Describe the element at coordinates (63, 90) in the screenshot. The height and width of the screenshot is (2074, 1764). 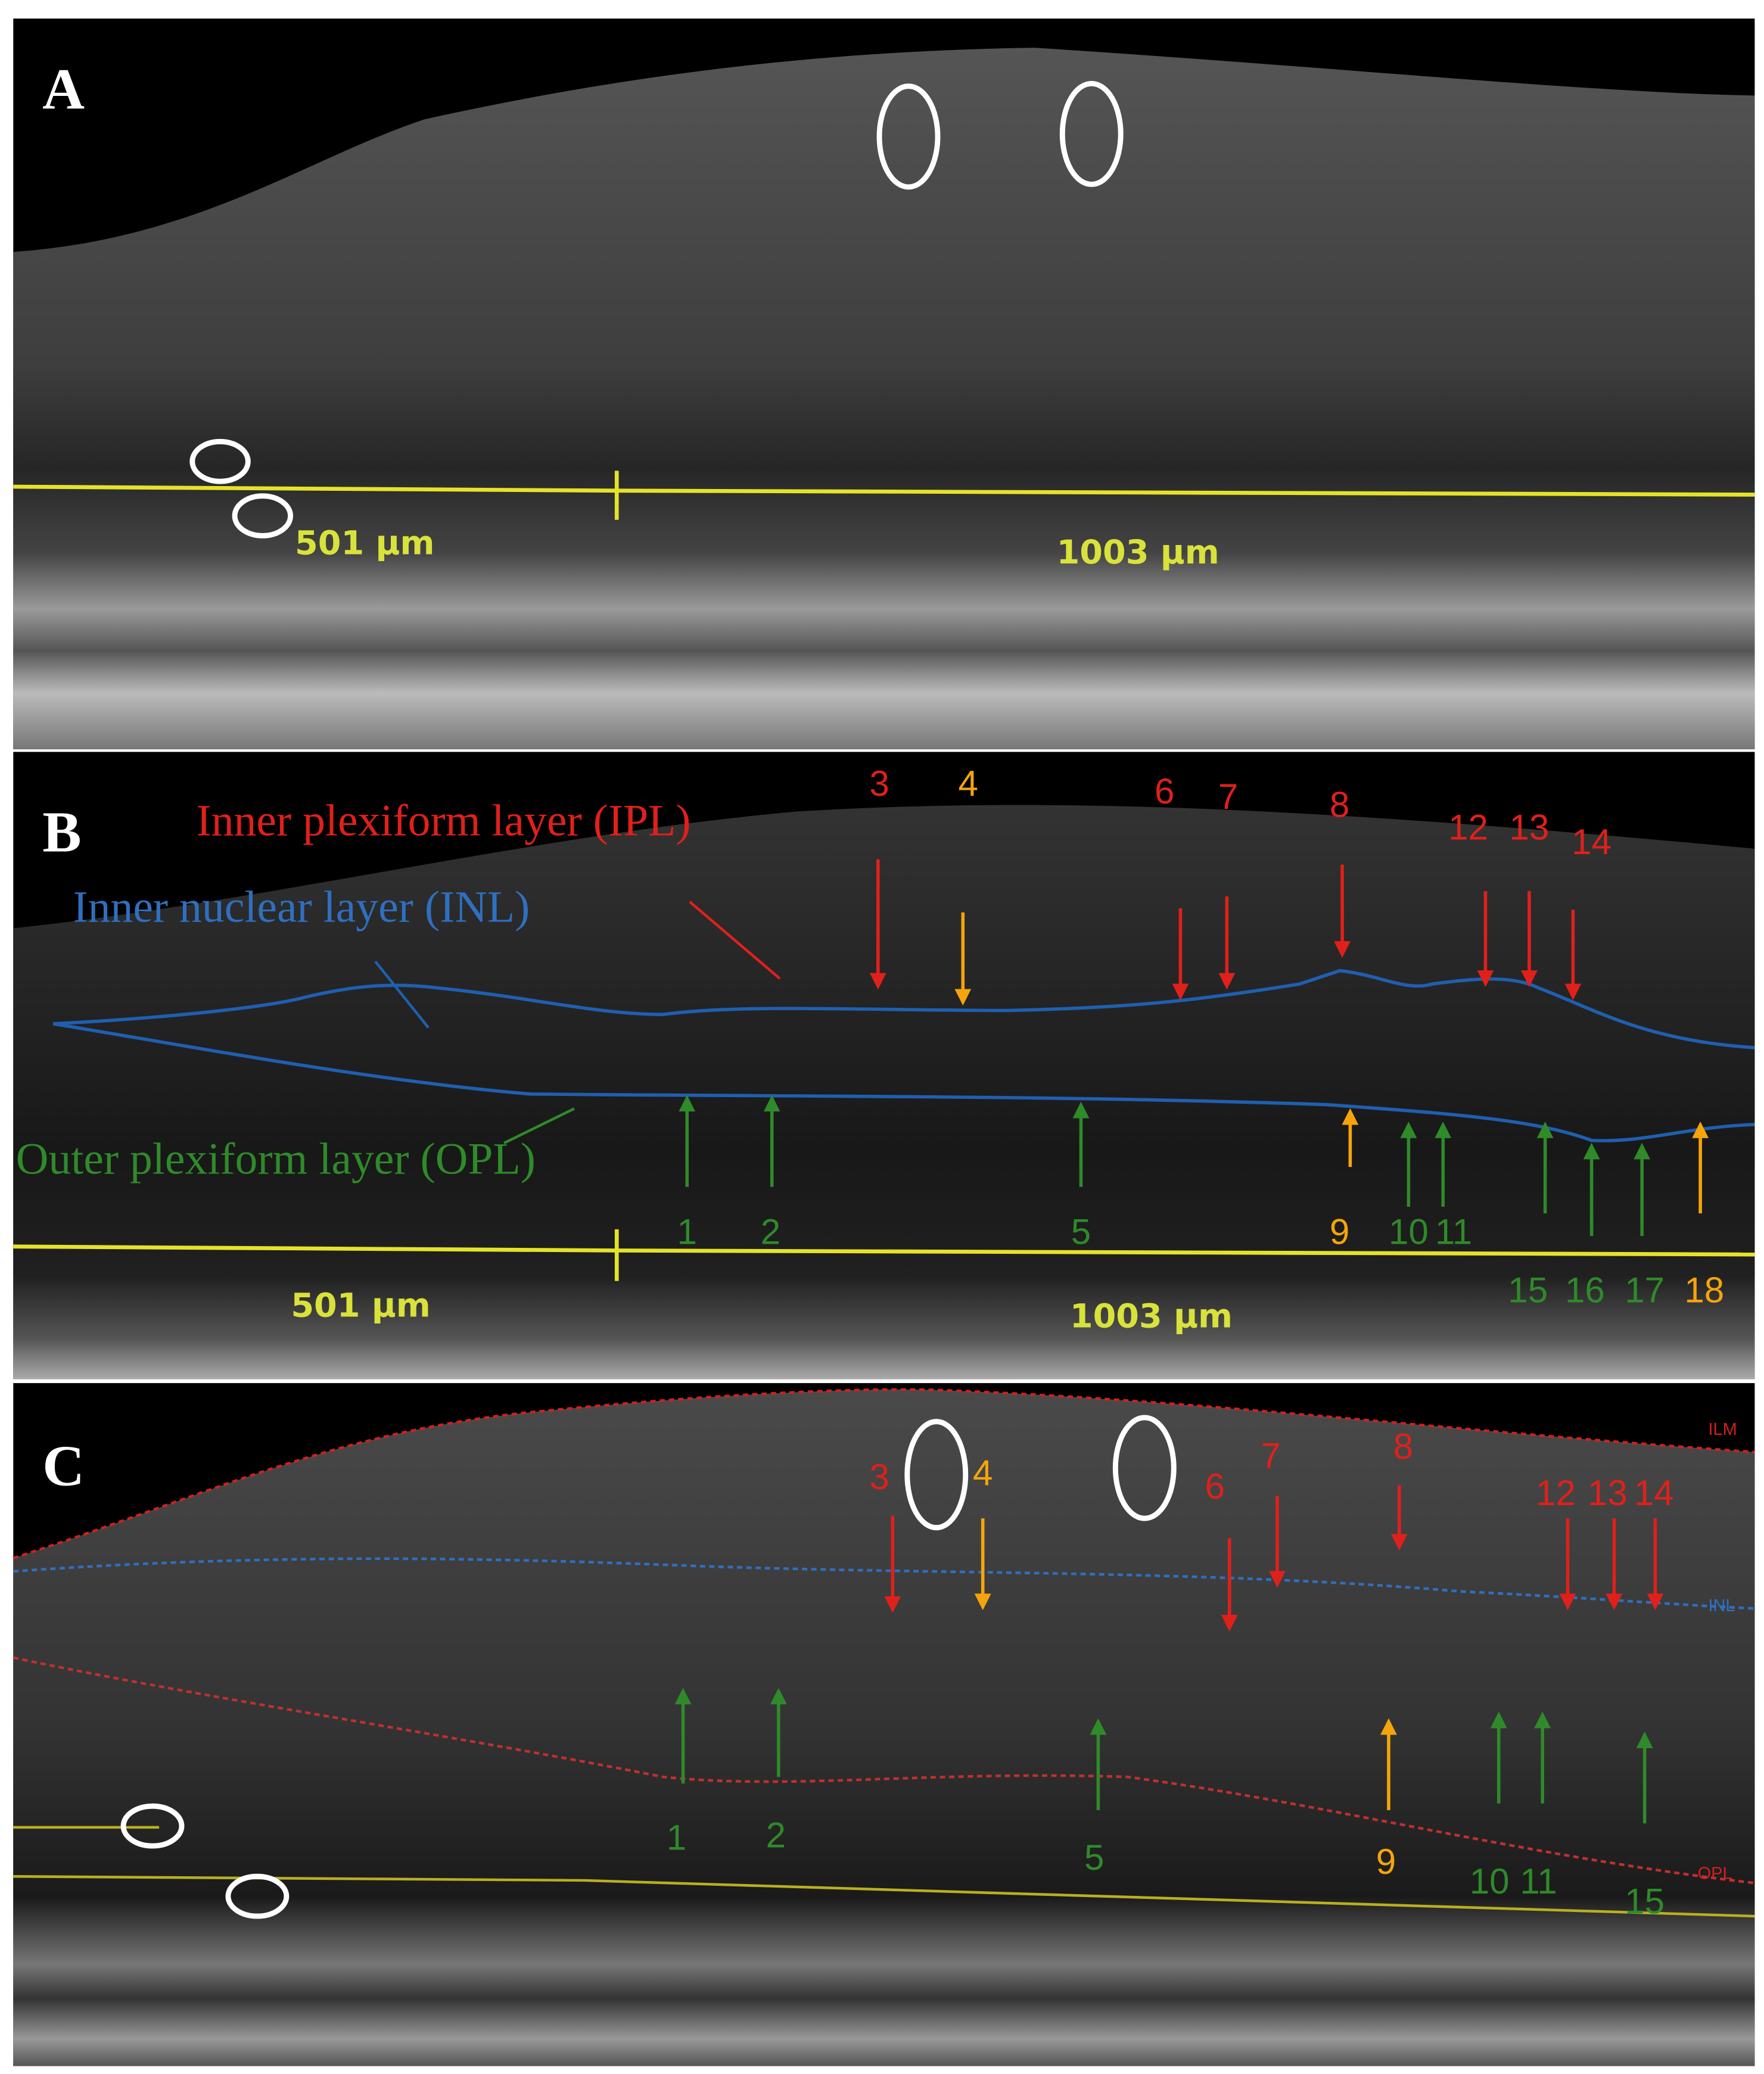
I see `panel-label: A` at that location.